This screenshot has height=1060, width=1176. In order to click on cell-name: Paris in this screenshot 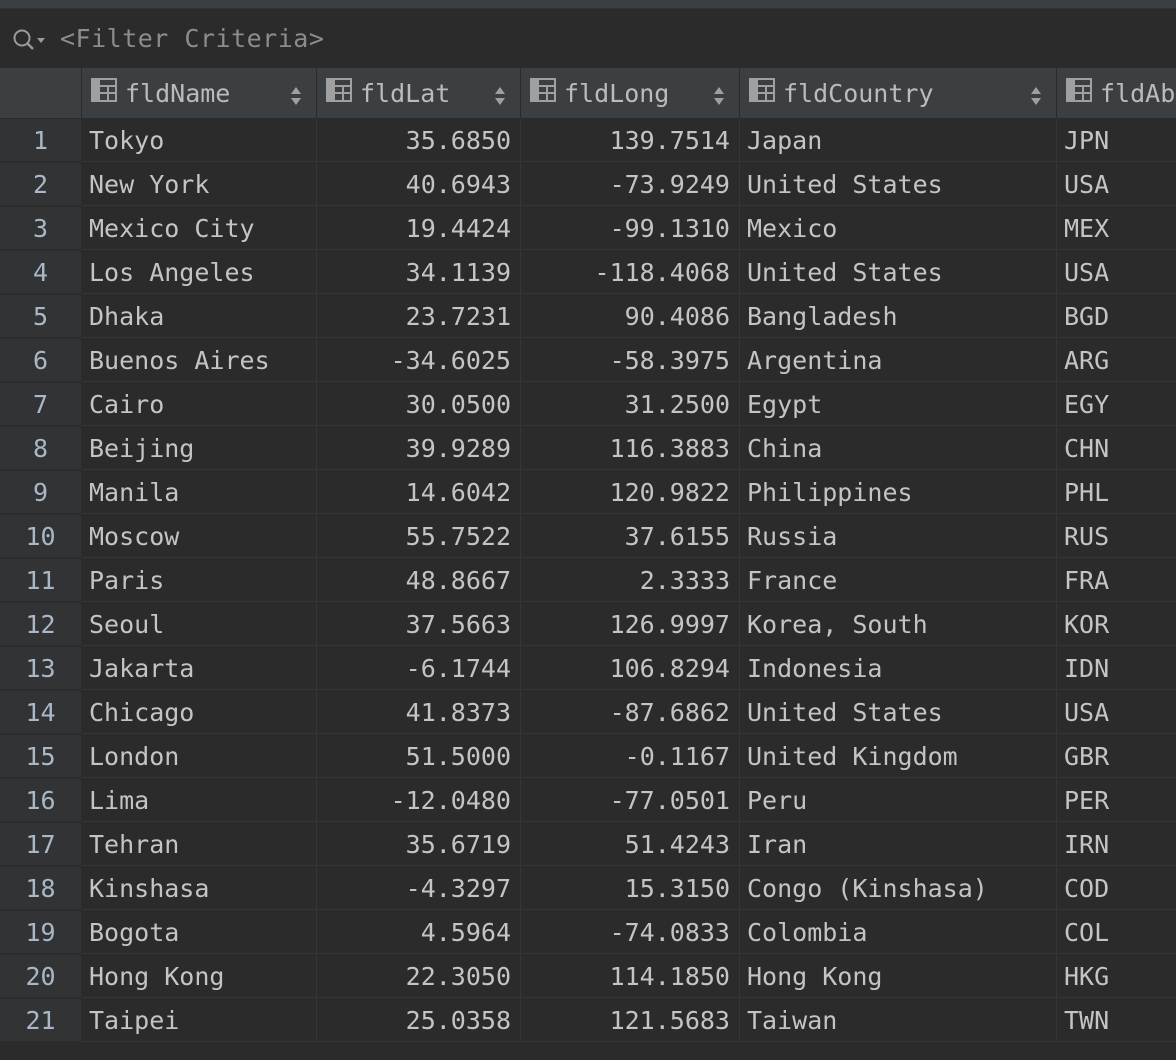, I will do `click(199, 580)`.